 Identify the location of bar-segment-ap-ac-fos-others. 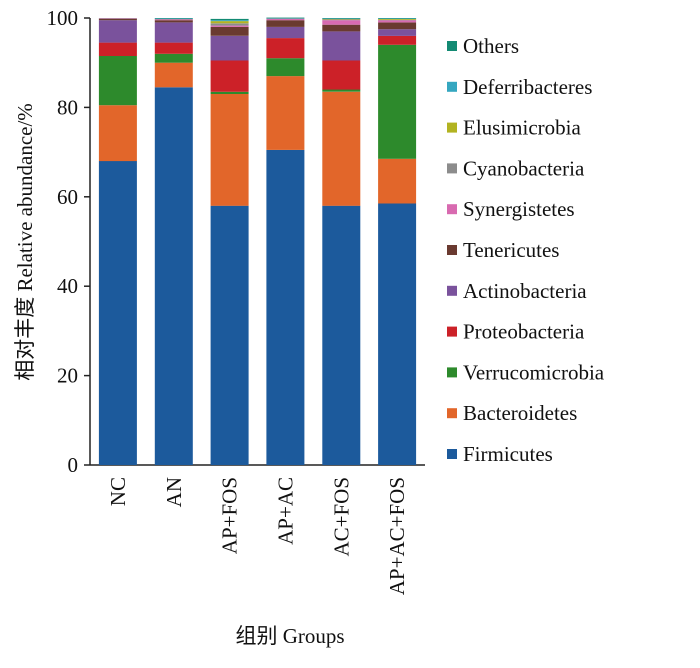
(397, 18).